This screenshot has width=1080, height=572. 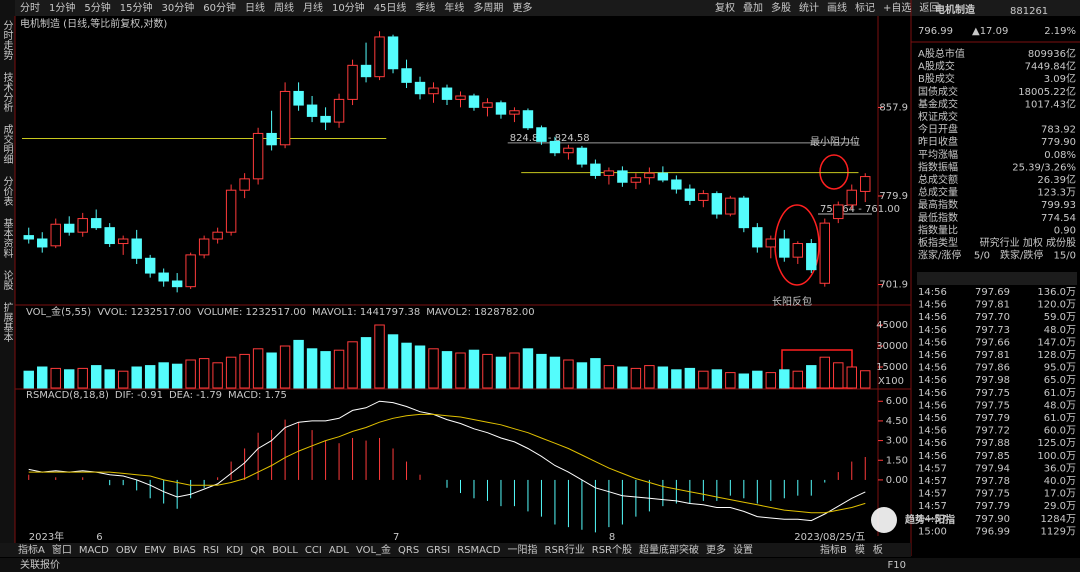 What do you see at coordinates (7, 238) in the screenshot?
I see `sidebar-tab: 基本资料` at bounding box center [7, 238].